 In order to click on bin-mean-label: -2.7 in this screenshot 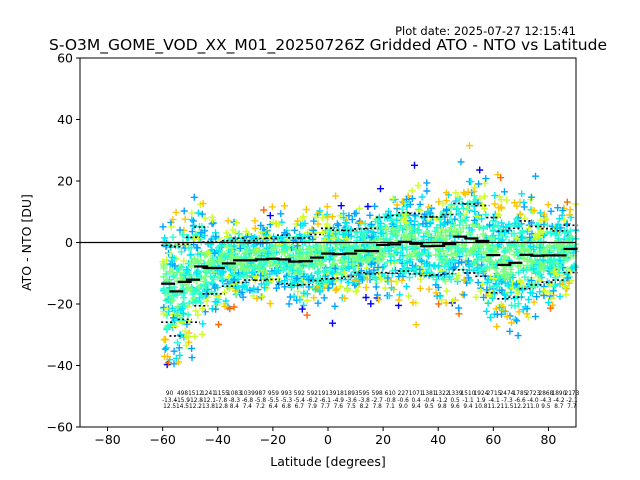, I will do `click(378, 401)`.